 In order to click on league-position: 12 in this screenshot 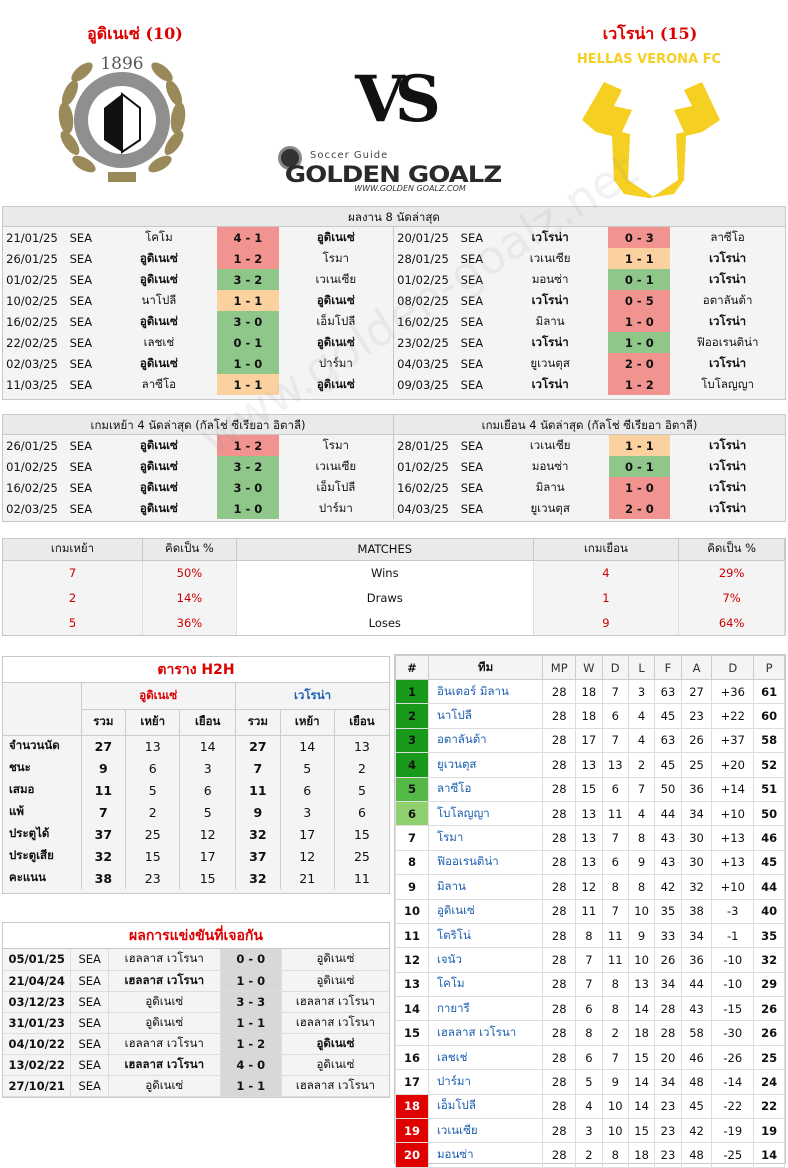, I will do `click(412, 960)`.